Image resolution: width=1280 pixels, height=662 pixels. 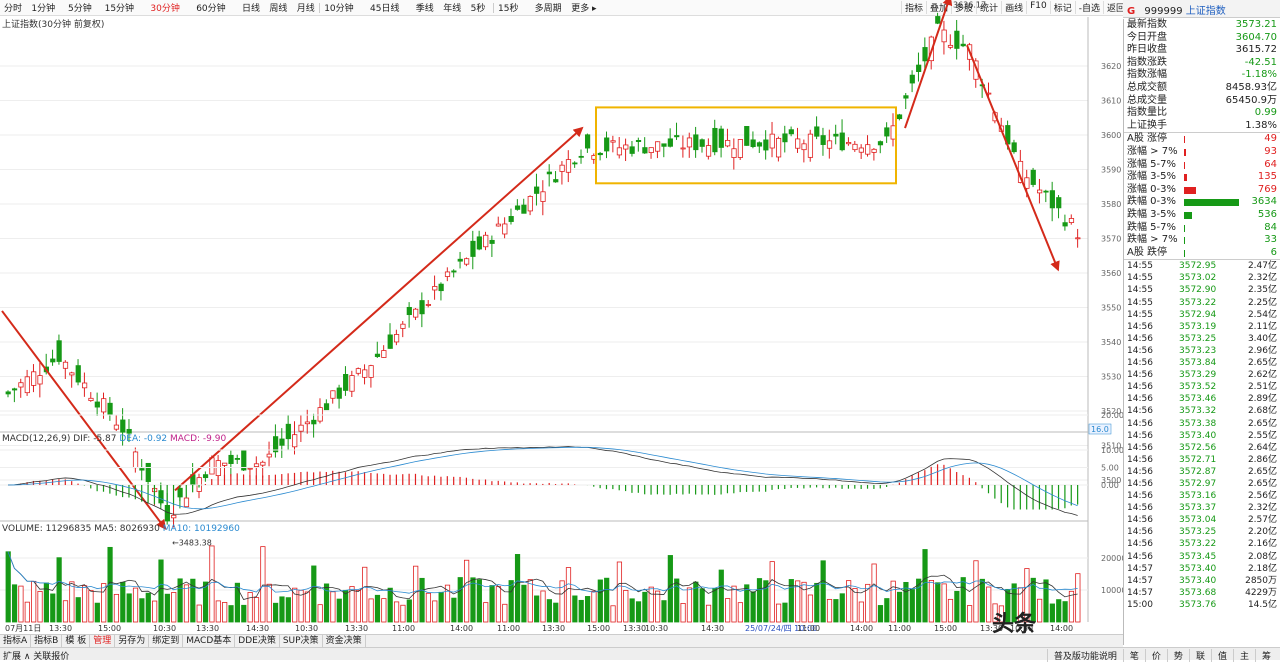 What do you see at coordinates (1088, 7) in the screenshot?
I see `toolbar-button: -自选` at bounding box center [1088, 7].